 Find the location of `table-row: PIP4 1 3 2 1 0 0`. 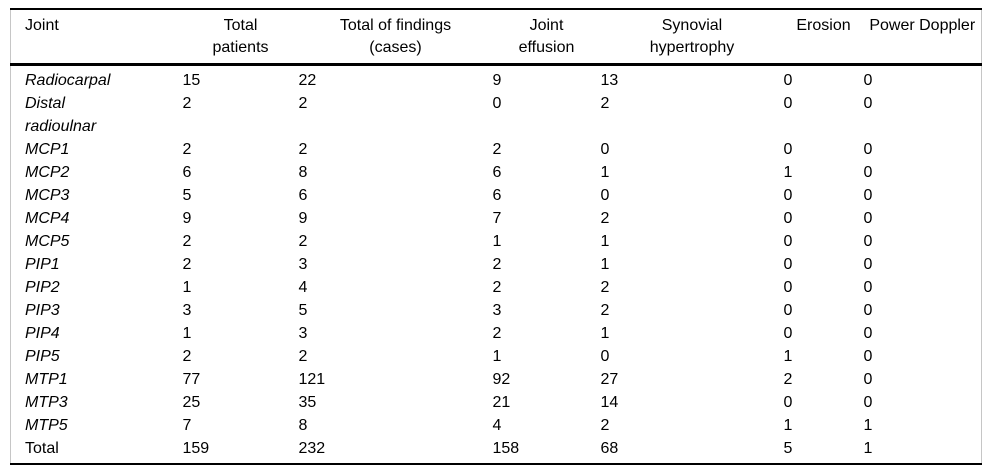

table-row: PIP4 1 3 2 1 0 0 is located at coordinates (496, 333).